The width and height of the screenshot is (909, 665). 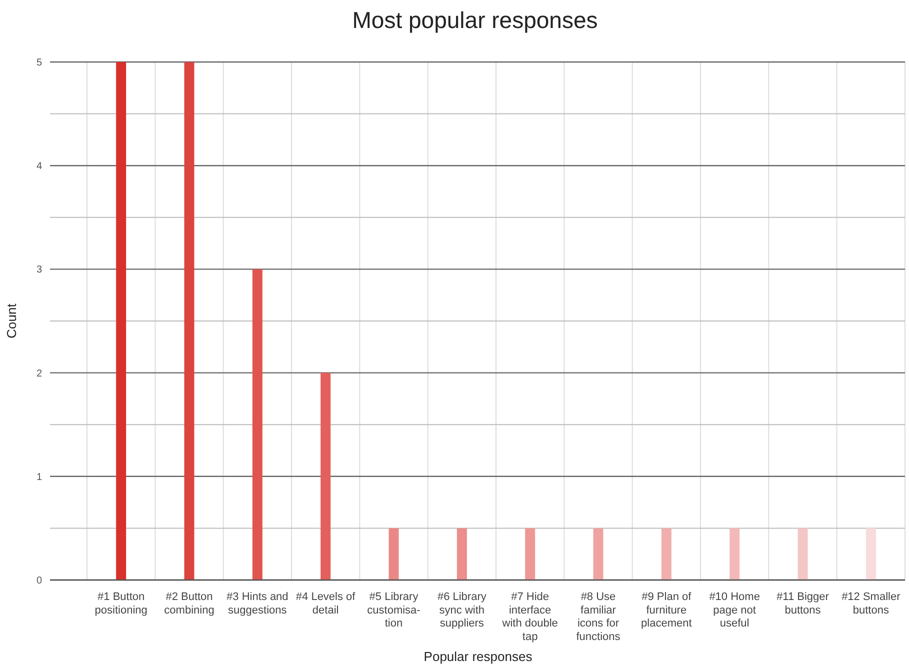 I want to click on x-tick-label: #5 Library customisa- tion, so click(x=394, y=610).